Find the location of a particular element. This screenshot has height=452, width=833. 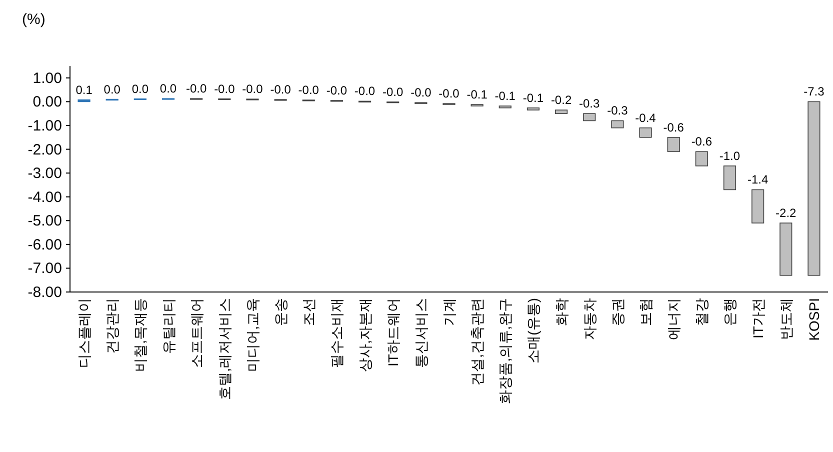

y-tick-label: -7.00 is located at coordinates (45, 269).